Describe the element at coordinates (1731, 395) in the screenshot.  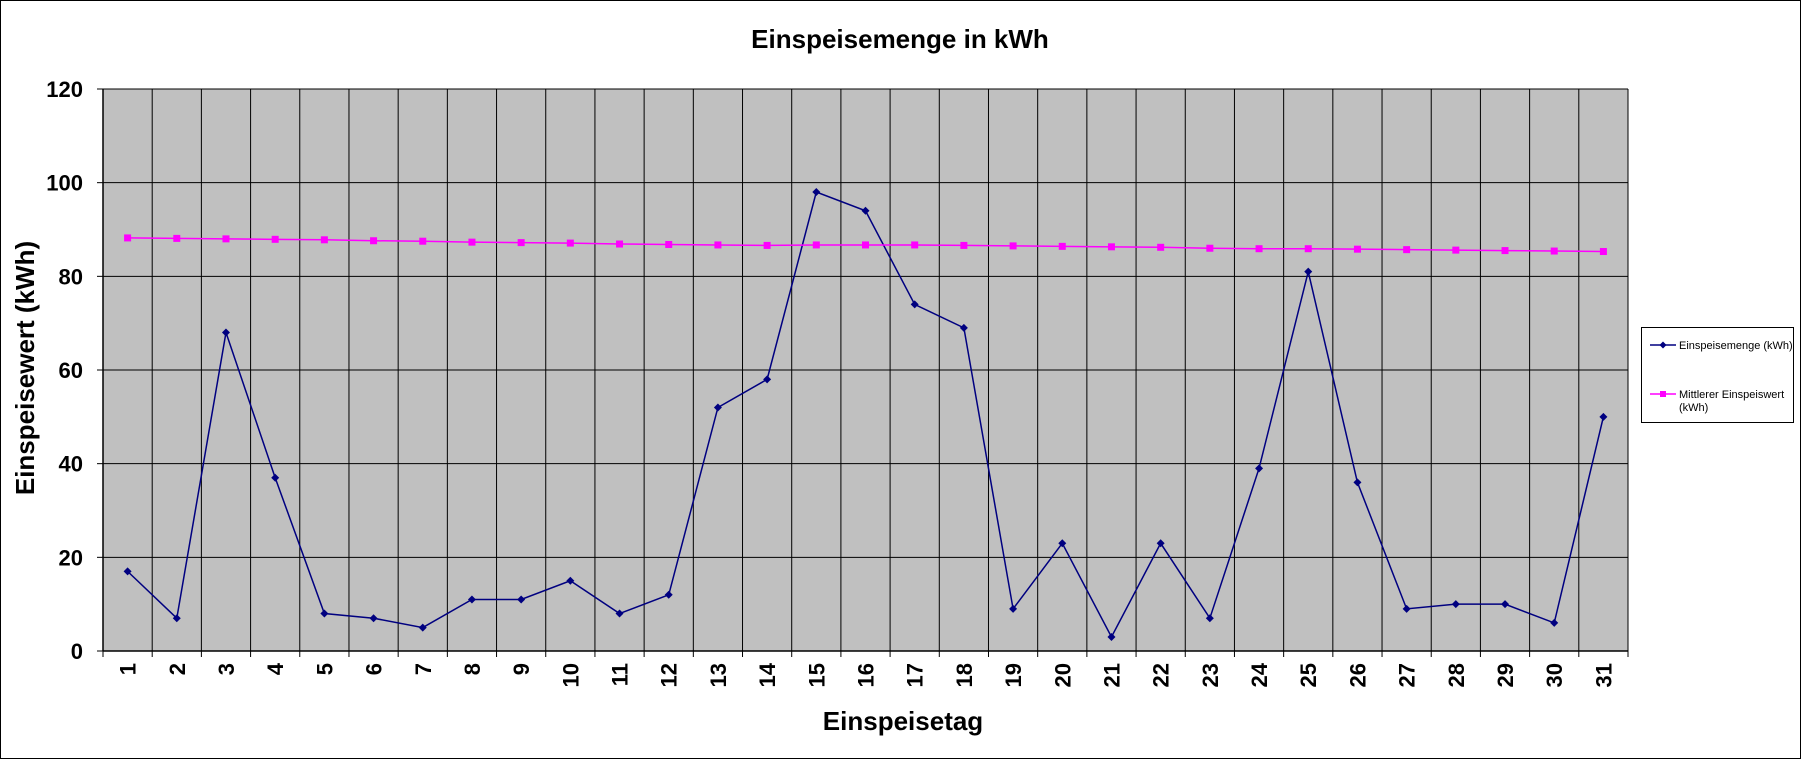
I see `legend-label: Mittlerer Einspeiswert` at that location.